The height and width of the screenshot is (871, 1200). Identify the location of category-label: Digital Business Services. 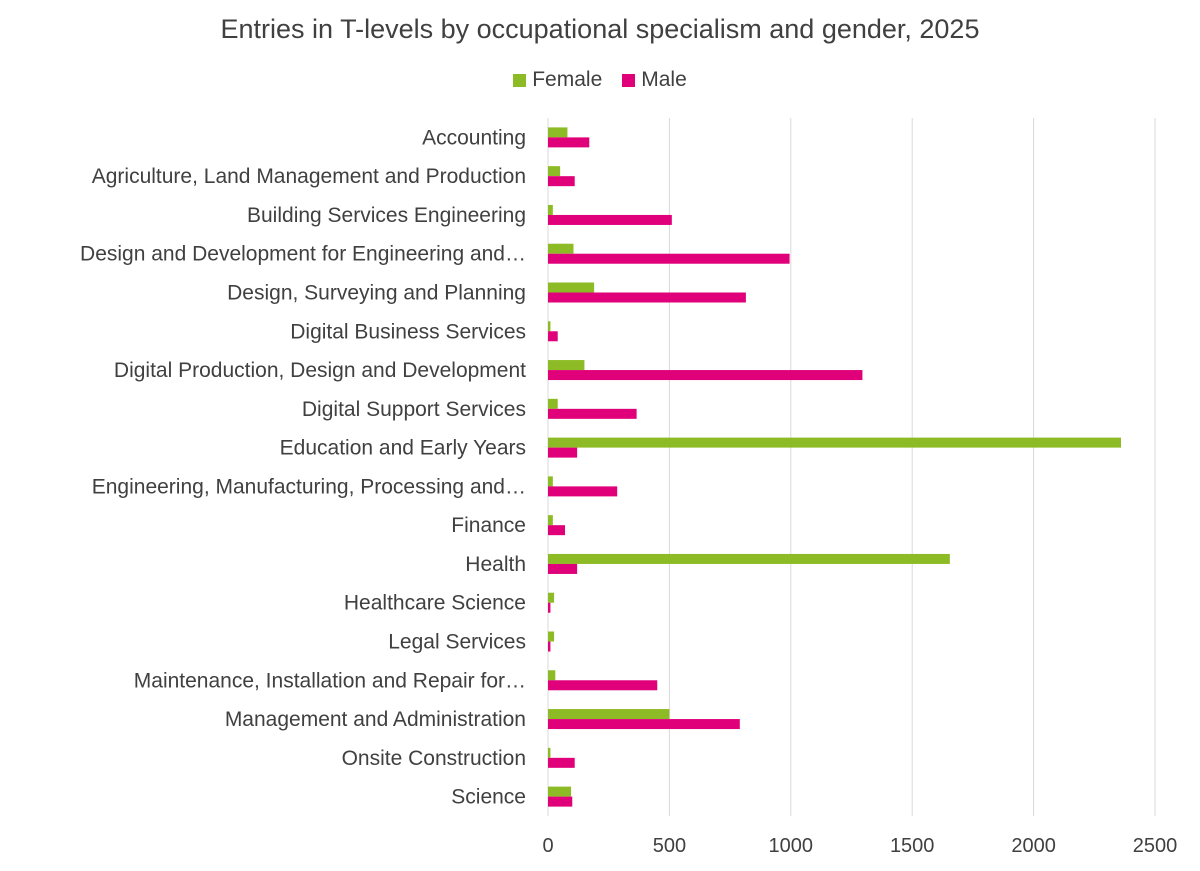
(408, 331).